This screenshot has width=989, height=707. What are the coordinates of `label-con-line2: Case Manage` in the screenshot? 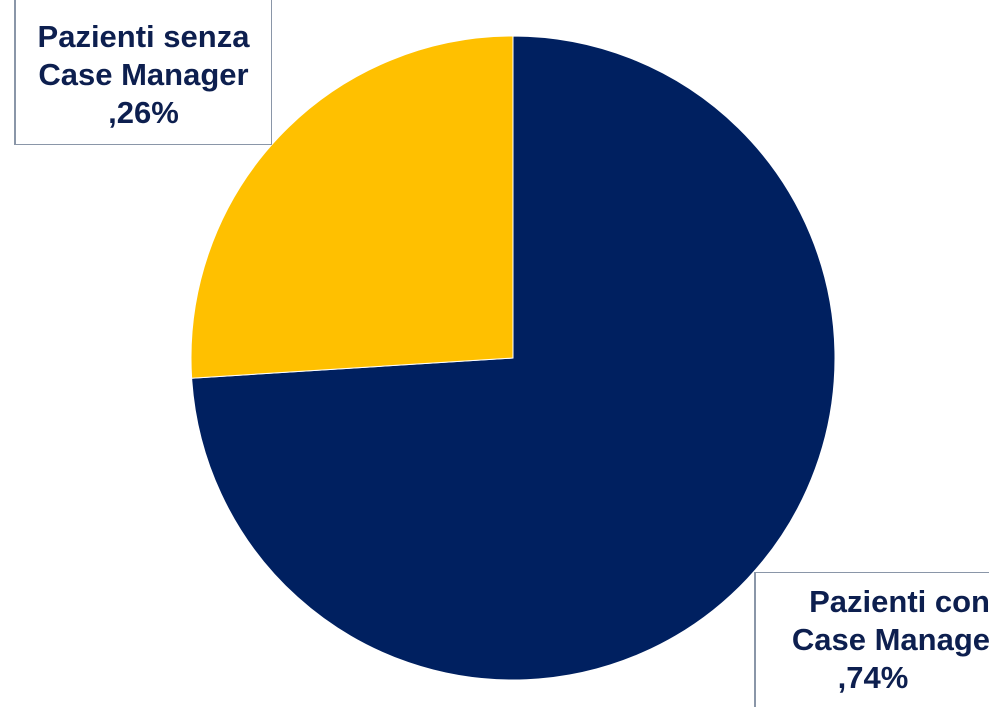 It's located at (890, 639).